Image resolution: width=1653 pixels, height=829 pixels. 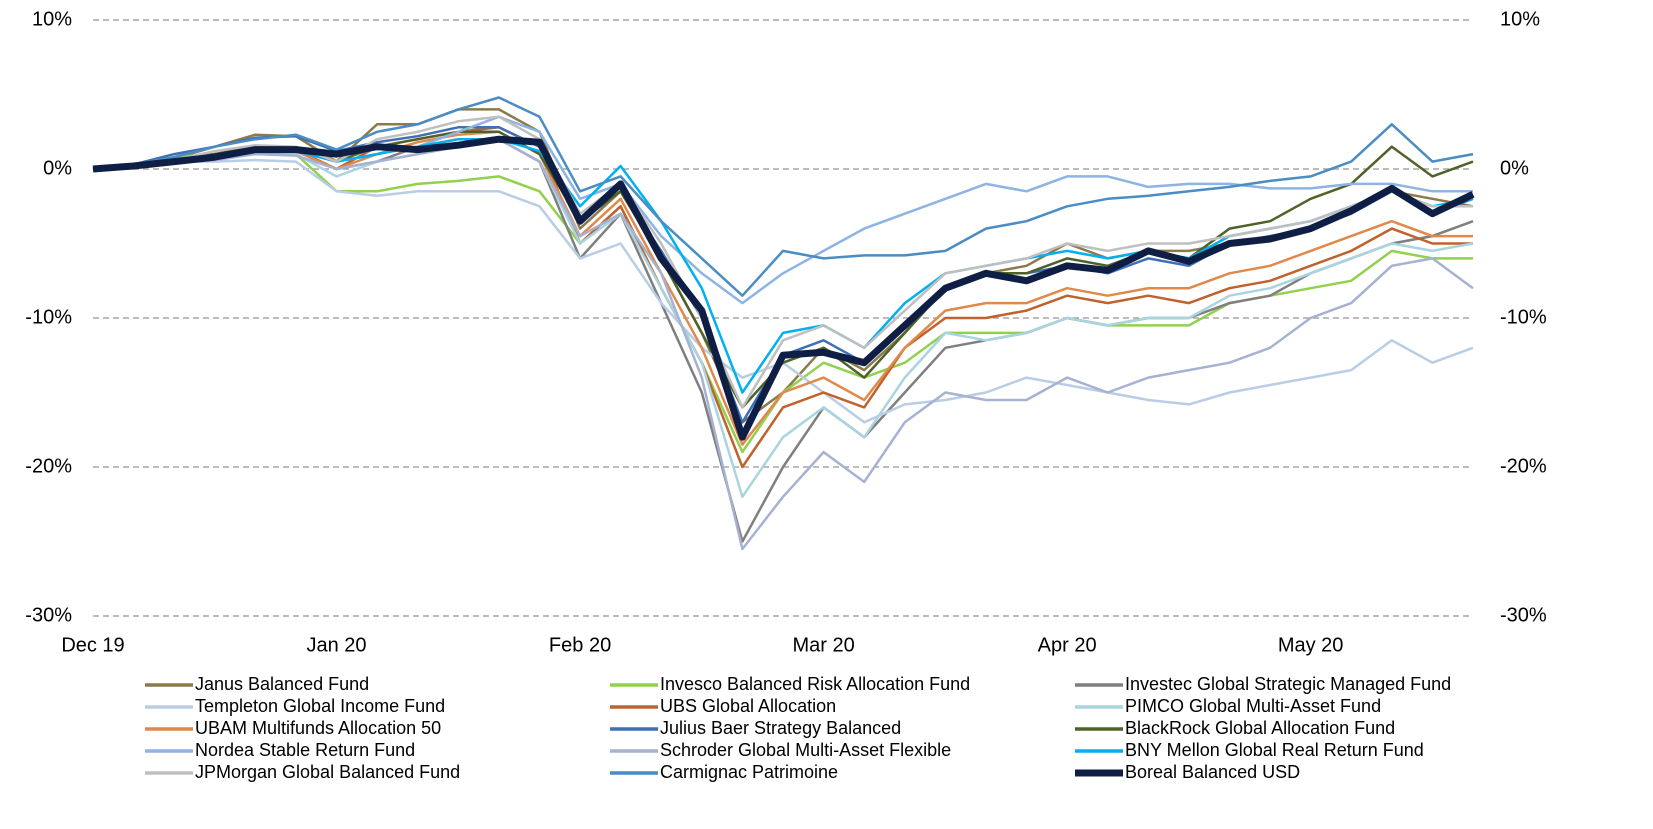 I want to click on y2-tick-label: -20%, so click(x=1523, y=466).